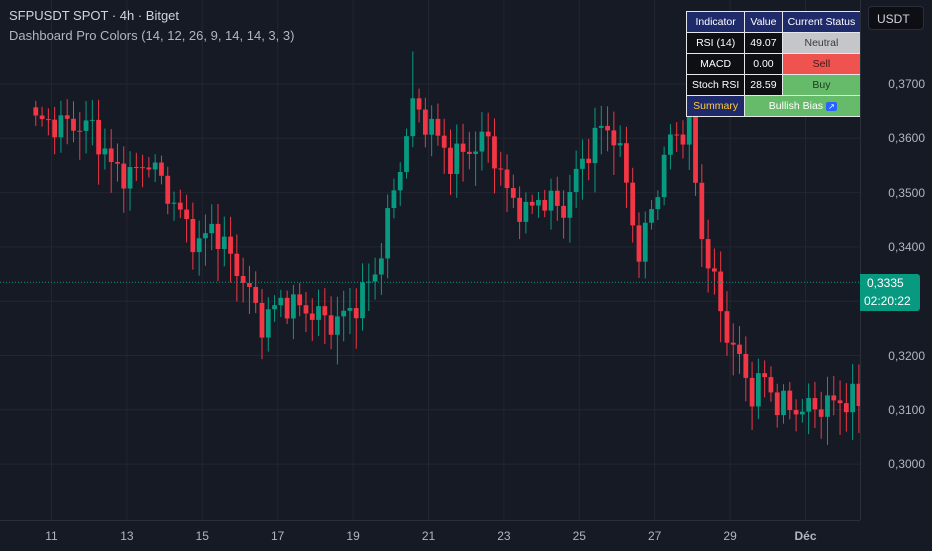  Describe the element at coordinates (796, 106) in the screenshot. I see `summary-value: Bullish Bias` at that location.